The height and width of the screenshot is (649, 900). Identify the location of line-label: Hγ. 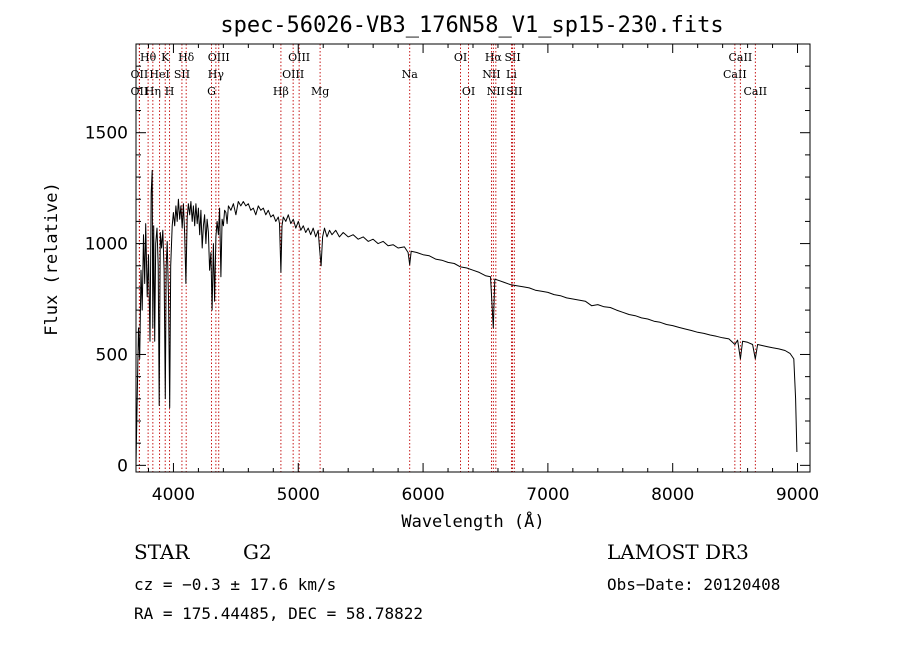
(216, 74).